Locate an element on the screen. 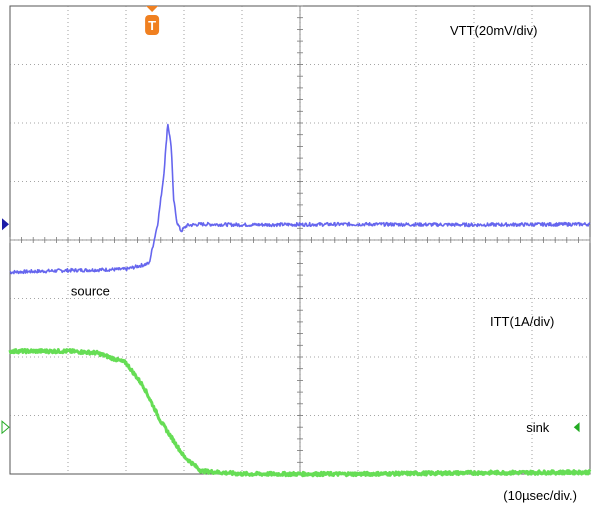  trigger-badge is located at coordinates (152, 25).